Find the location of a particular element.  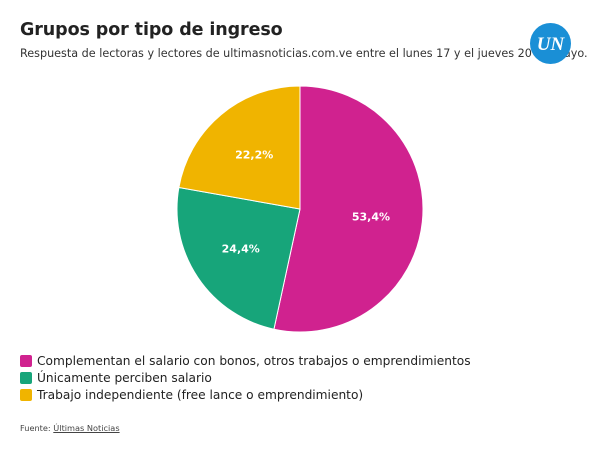

source-footer: Fuente: Últimas Noticias is located at coordinates (70, 428).